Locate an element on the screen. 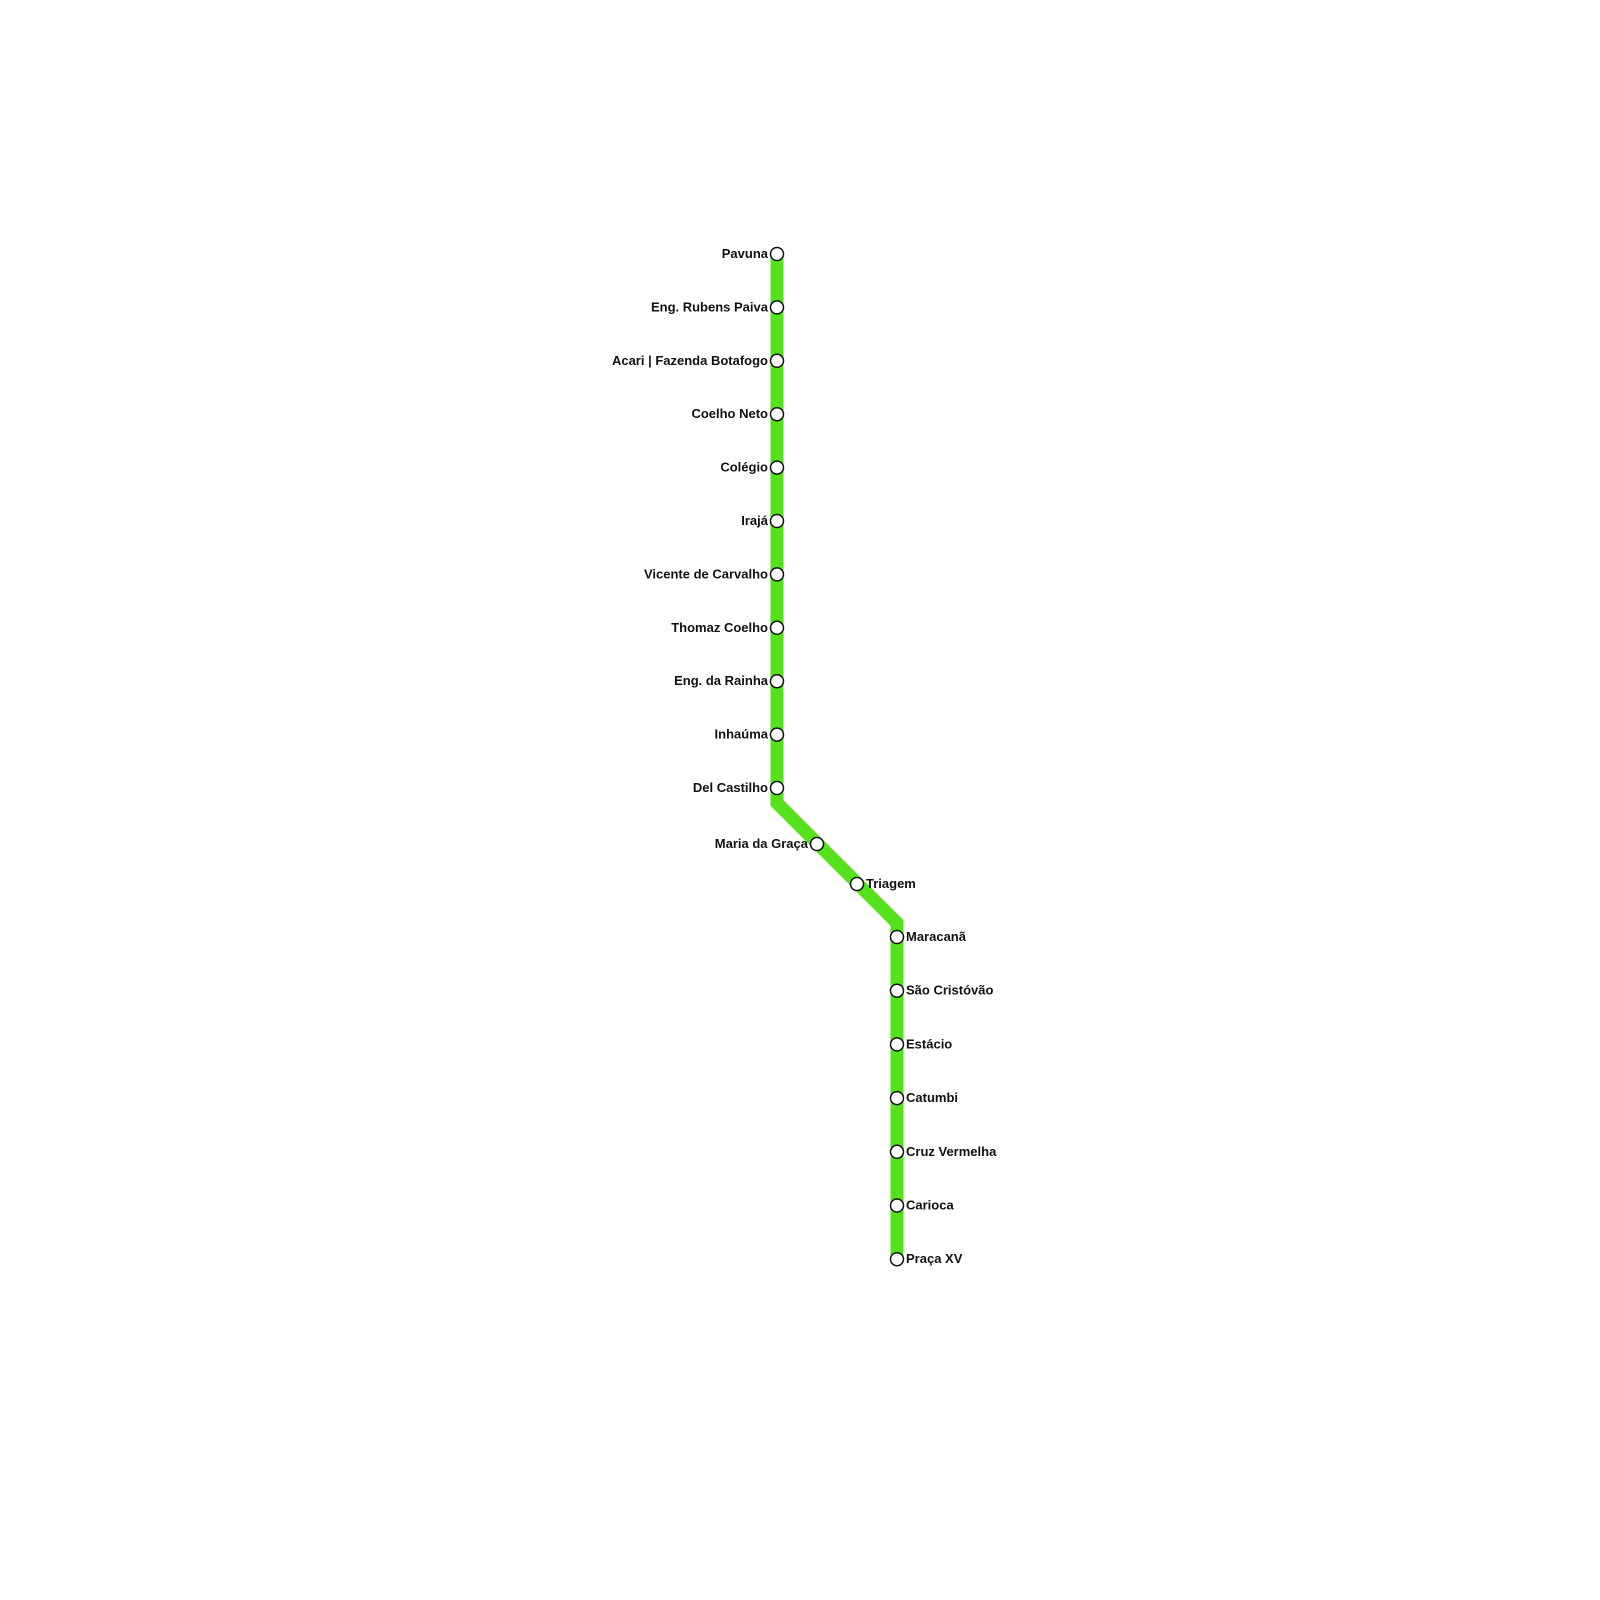  station: Del Castilho is located at coordinates (739, 788).